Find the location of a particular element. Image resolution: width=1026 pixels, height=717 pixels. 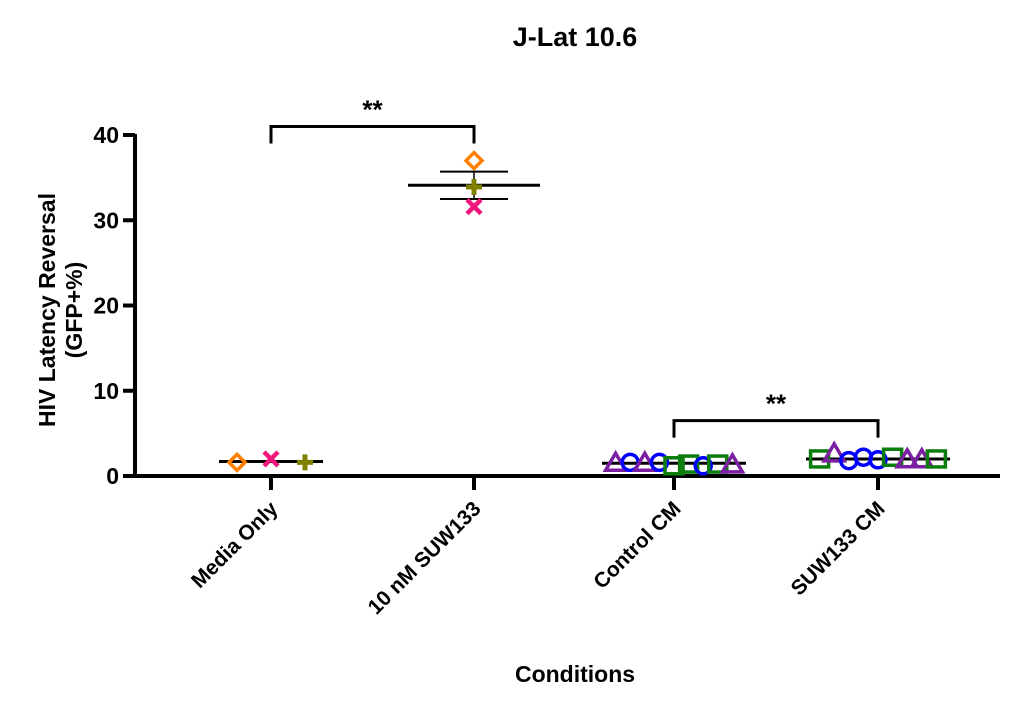

x-tick-label: 10 nM SUW133 is located at coordinates (425, 558).